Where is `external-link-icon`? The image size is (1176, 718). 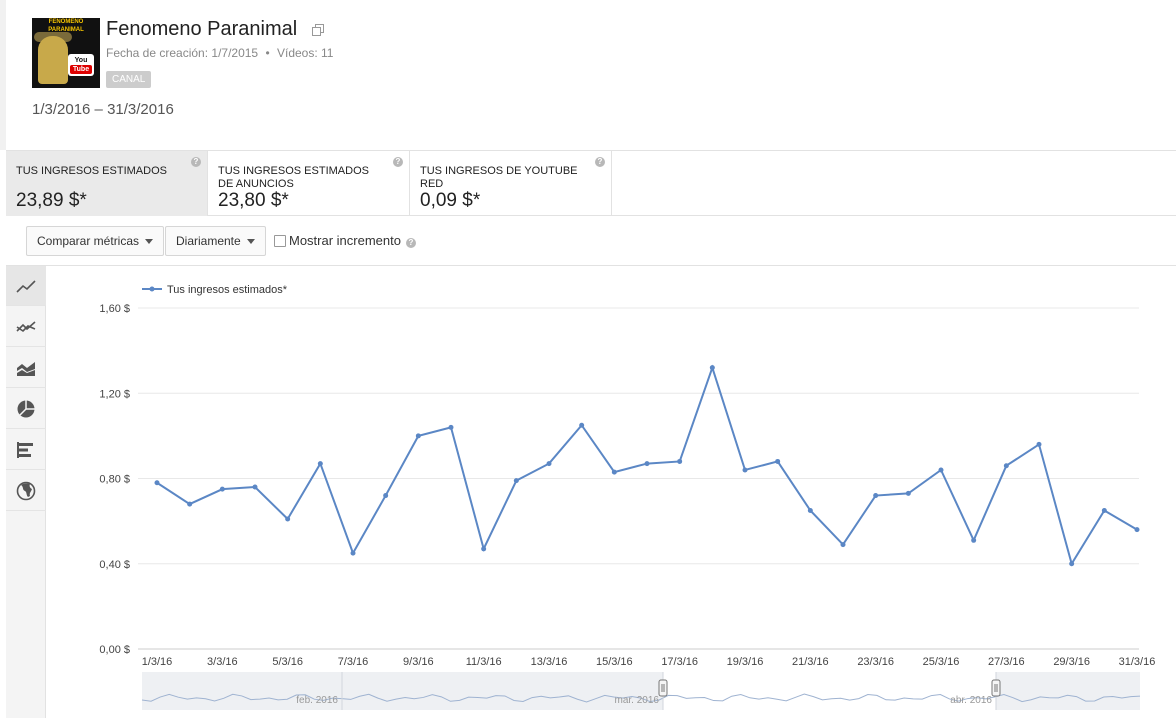 external-link-icon is located at coordinates (318, 30).